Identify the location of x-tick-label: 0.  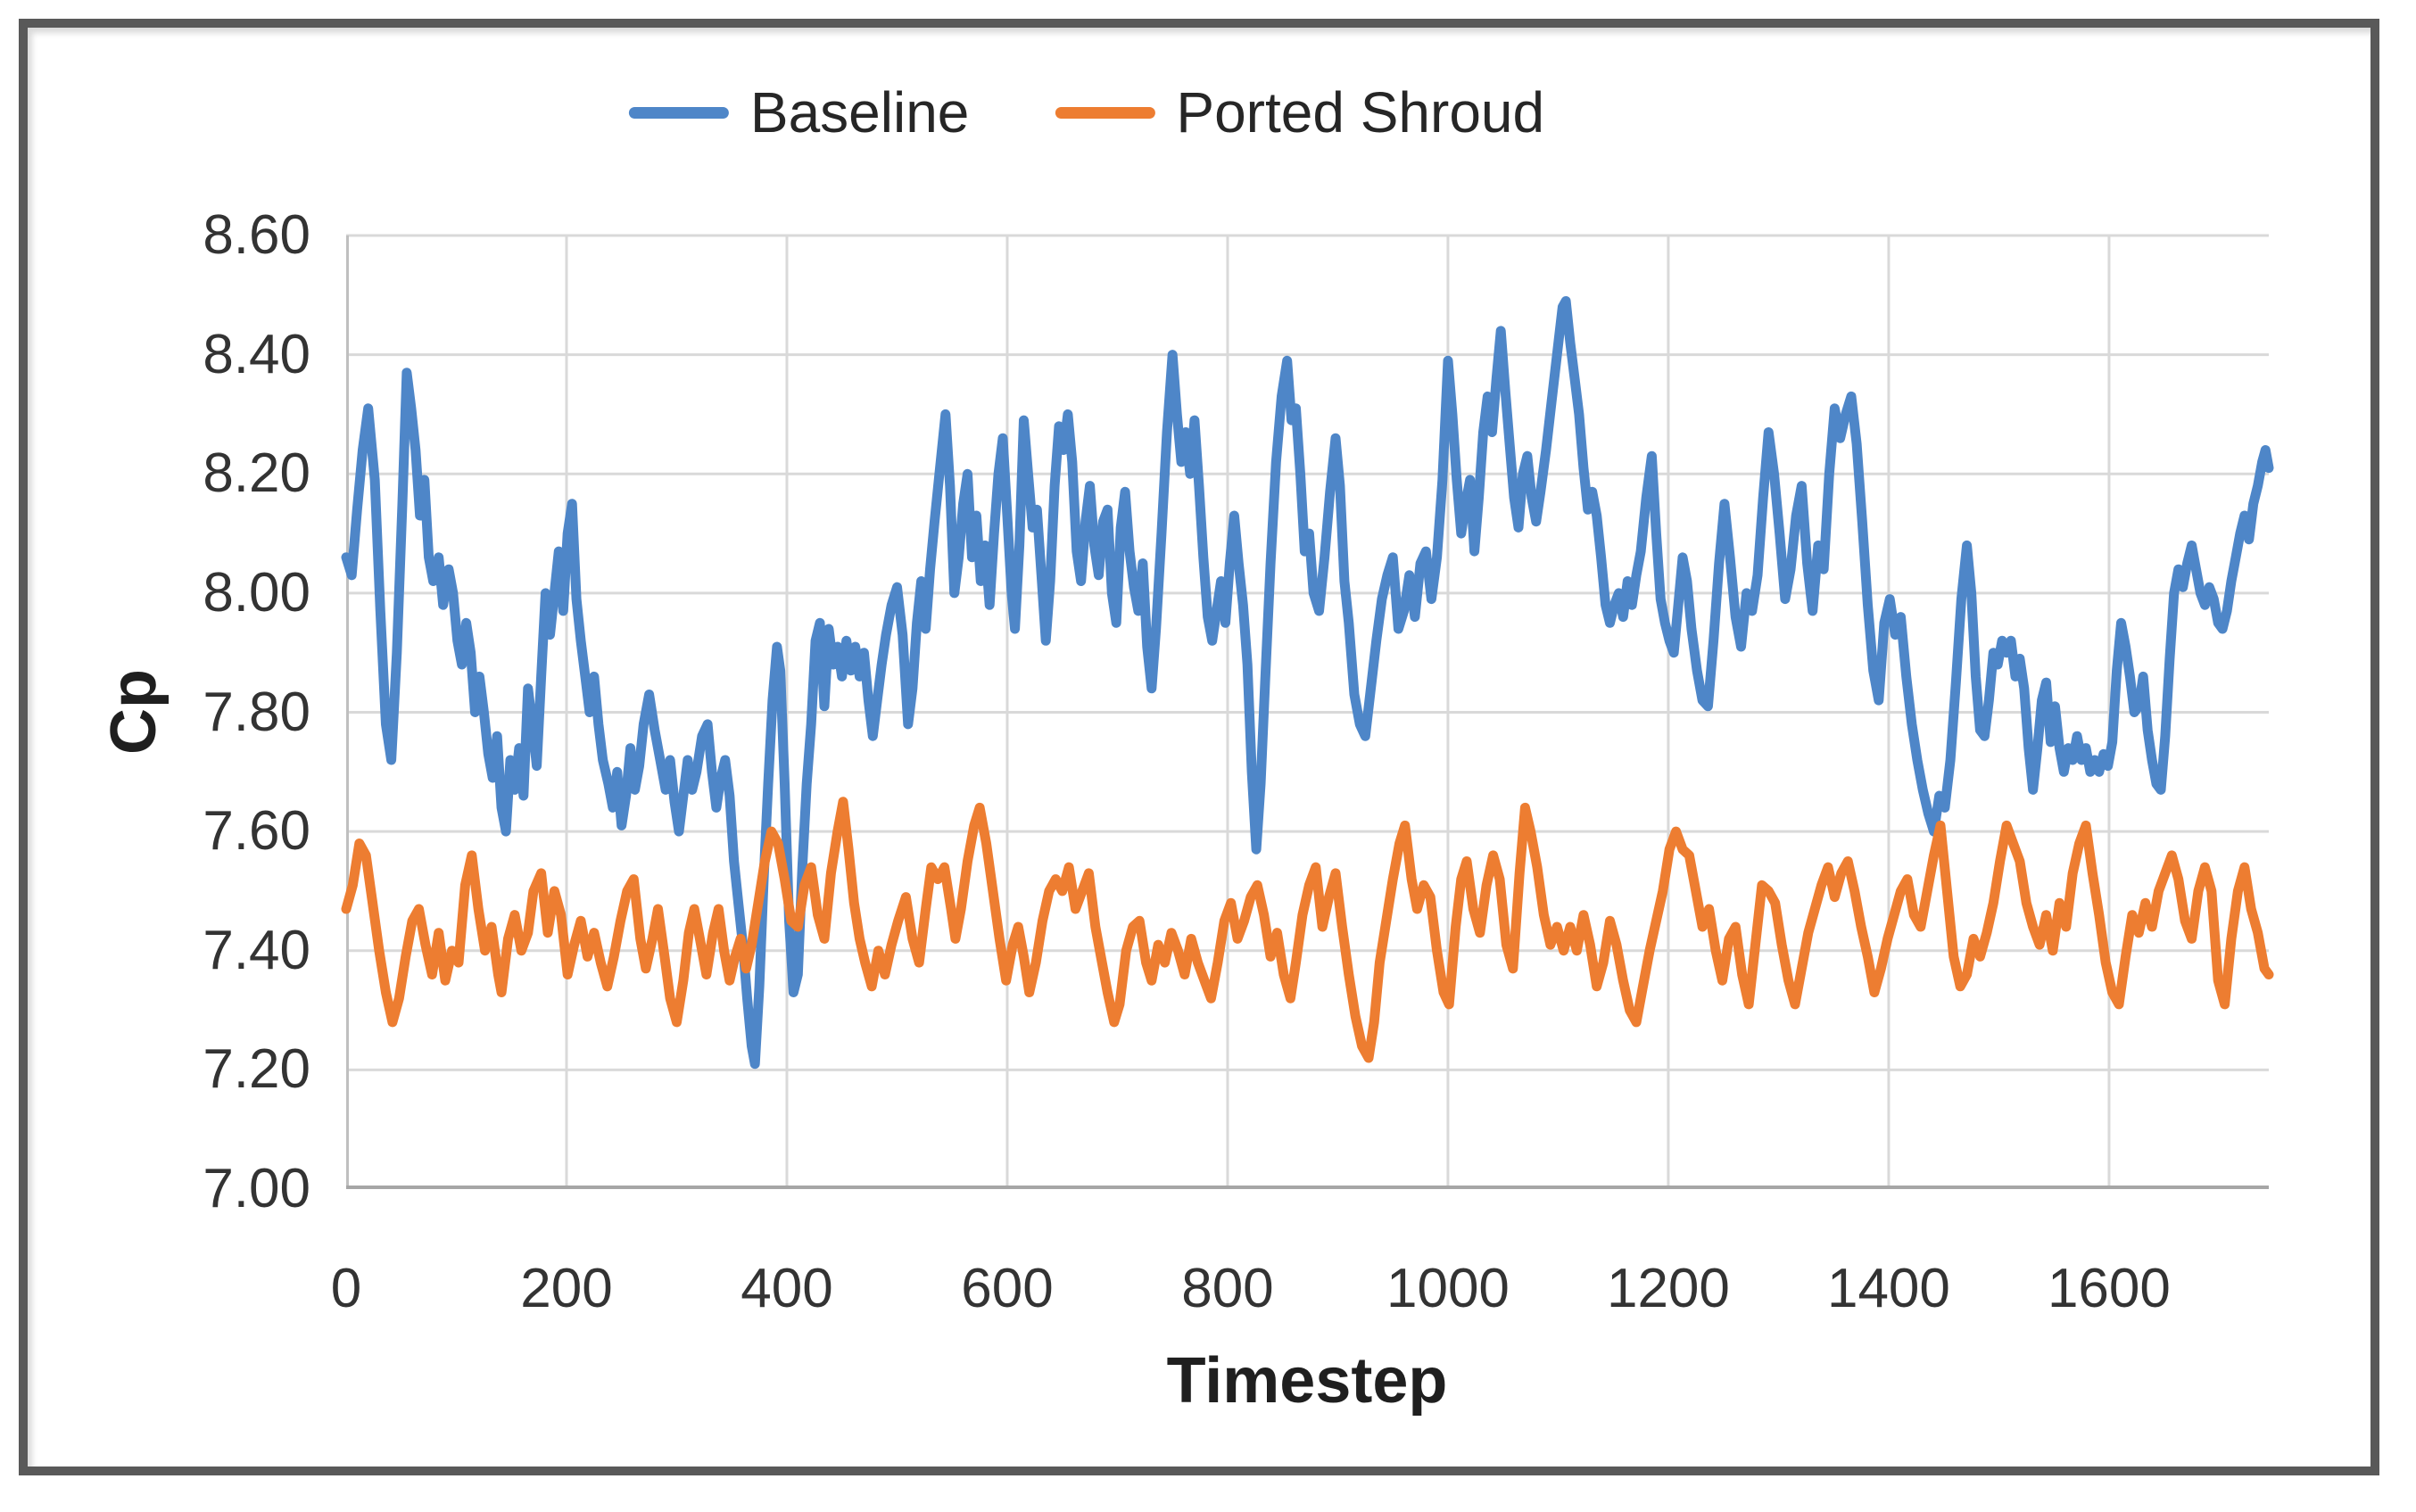
(346, 1288).